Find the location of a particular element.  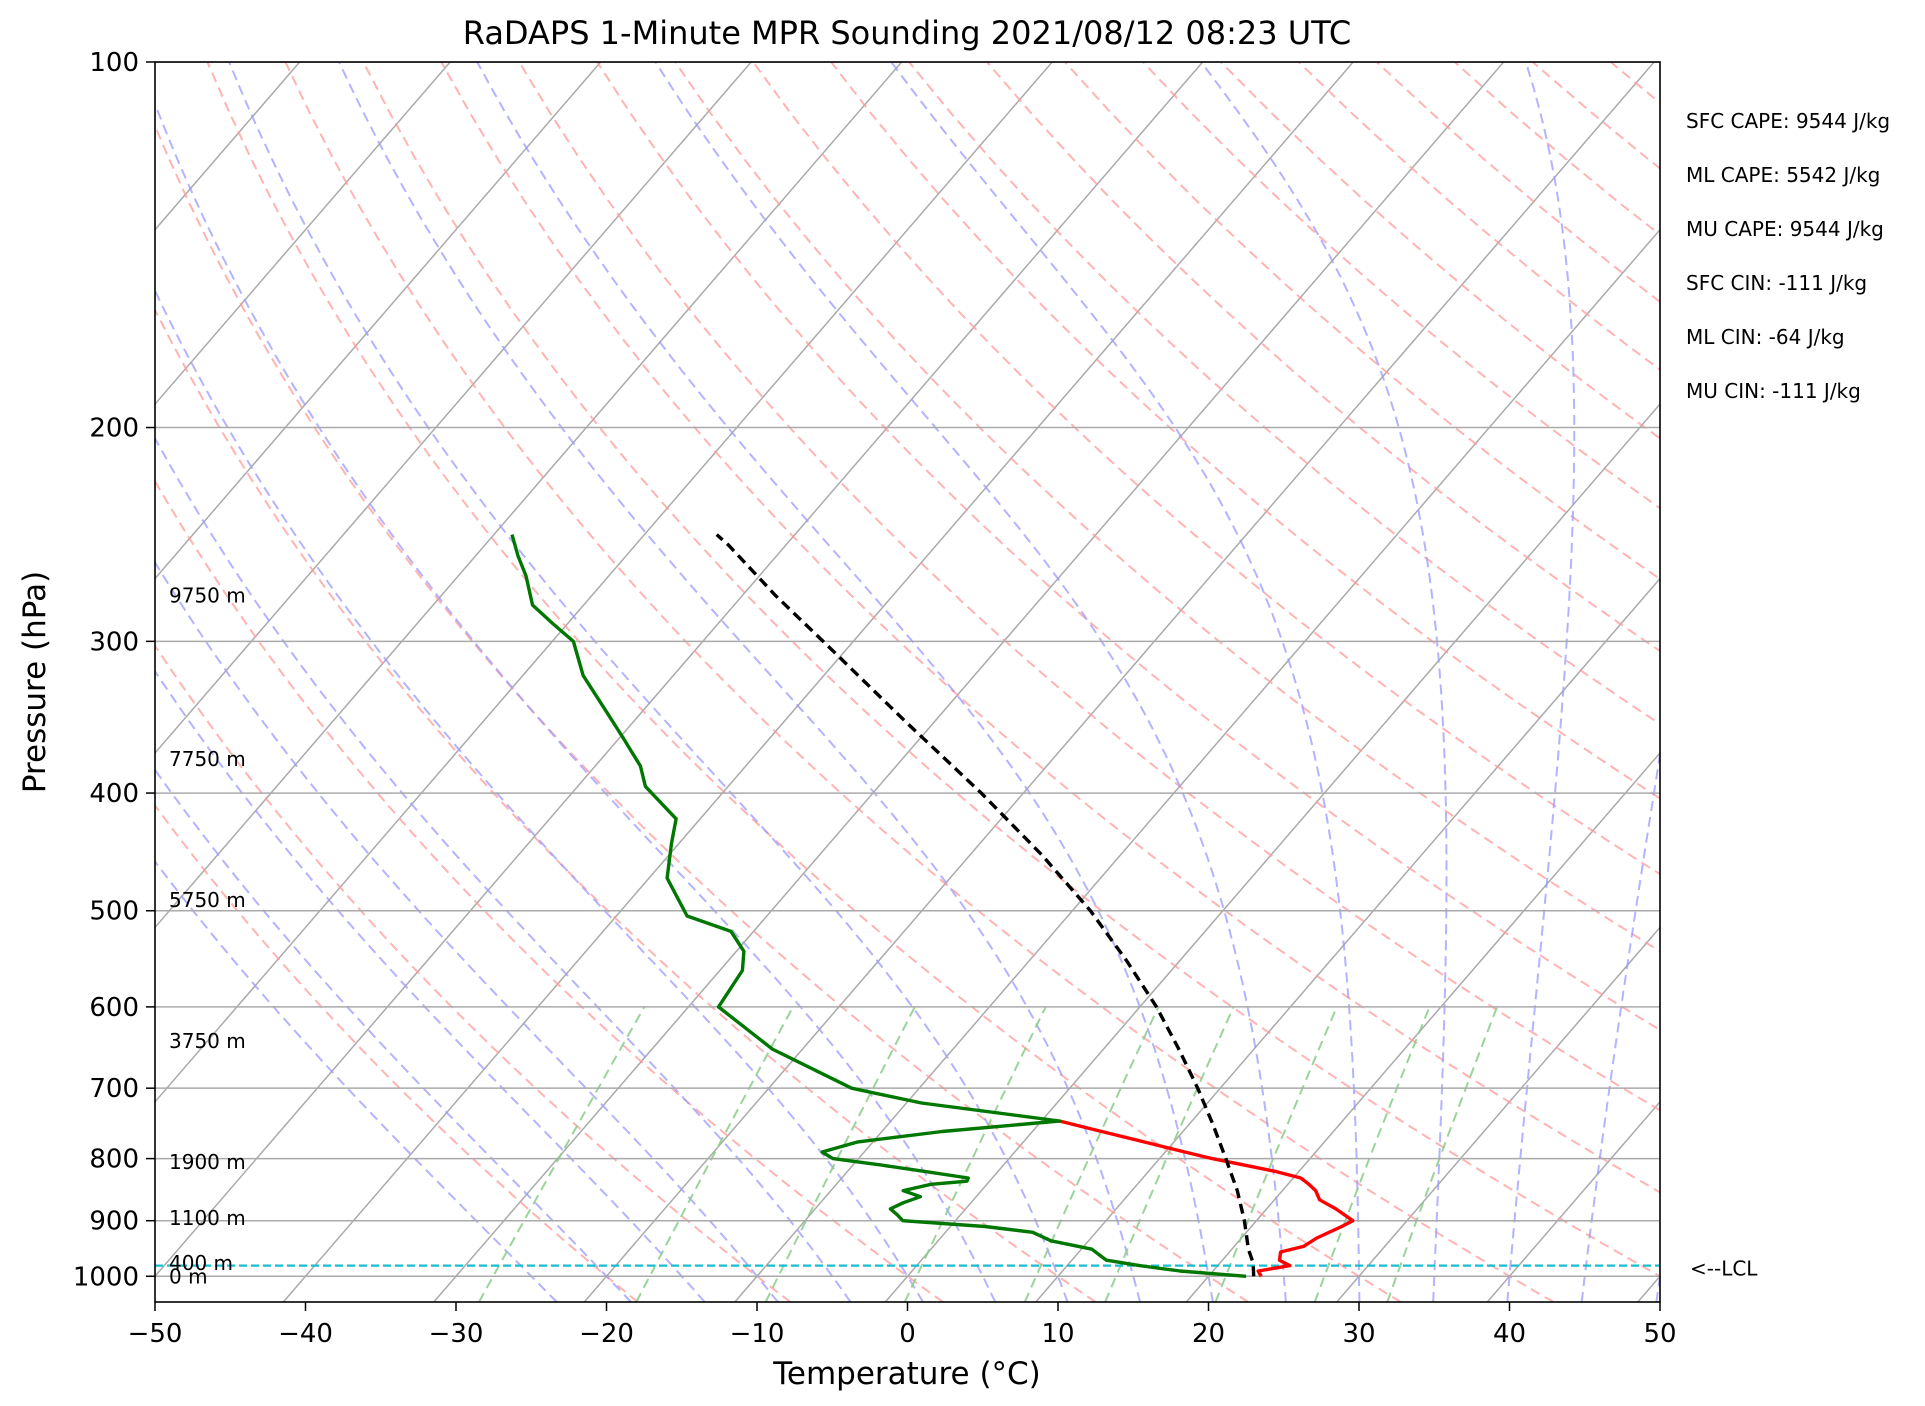

y-tick-label: 800 is located at coordinates (114, 1160).